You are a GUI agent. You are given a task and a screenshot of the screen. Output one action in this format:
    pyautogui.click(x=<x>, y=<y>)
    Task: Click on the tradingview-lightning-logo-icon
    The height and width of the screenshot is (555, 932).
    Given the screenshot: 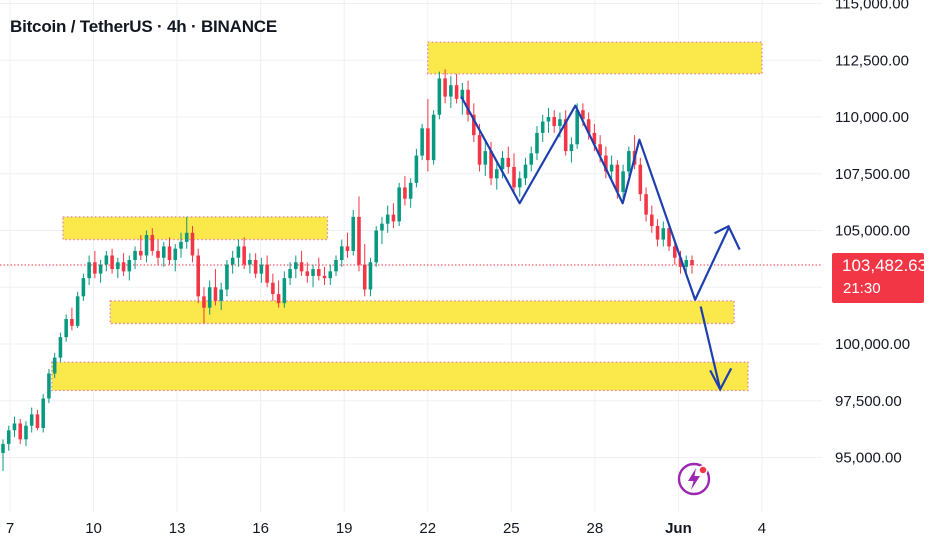 What is the action you would take?
    pyautogui.click(x=694, y=479)
    